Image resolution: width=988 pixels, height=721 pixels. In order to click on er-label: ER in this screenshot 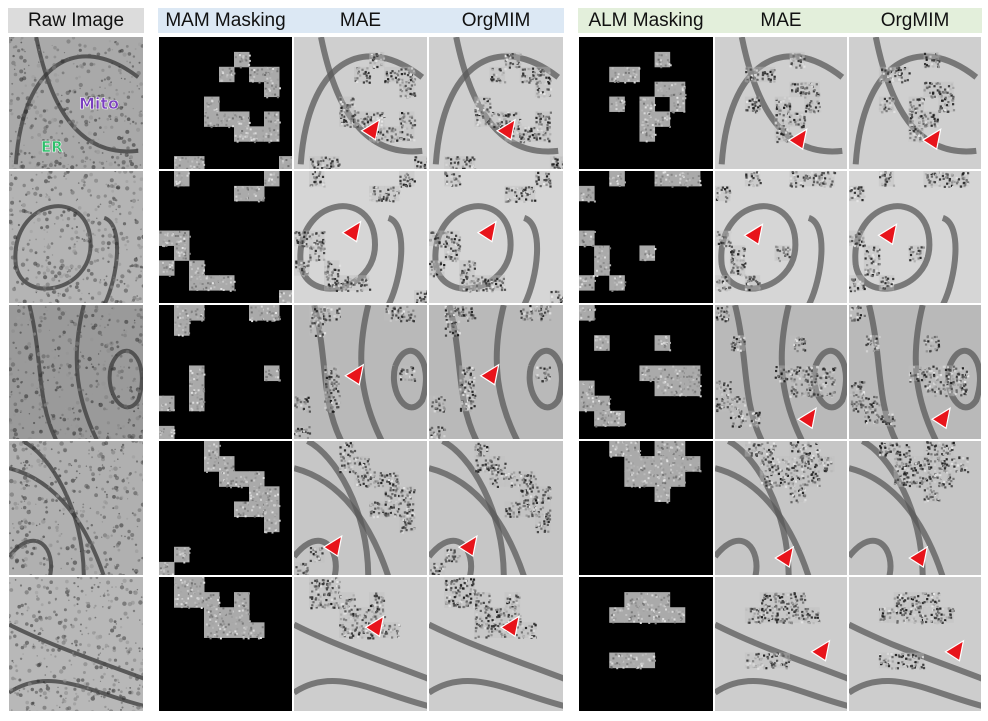, I will do `click(52, 147)`.